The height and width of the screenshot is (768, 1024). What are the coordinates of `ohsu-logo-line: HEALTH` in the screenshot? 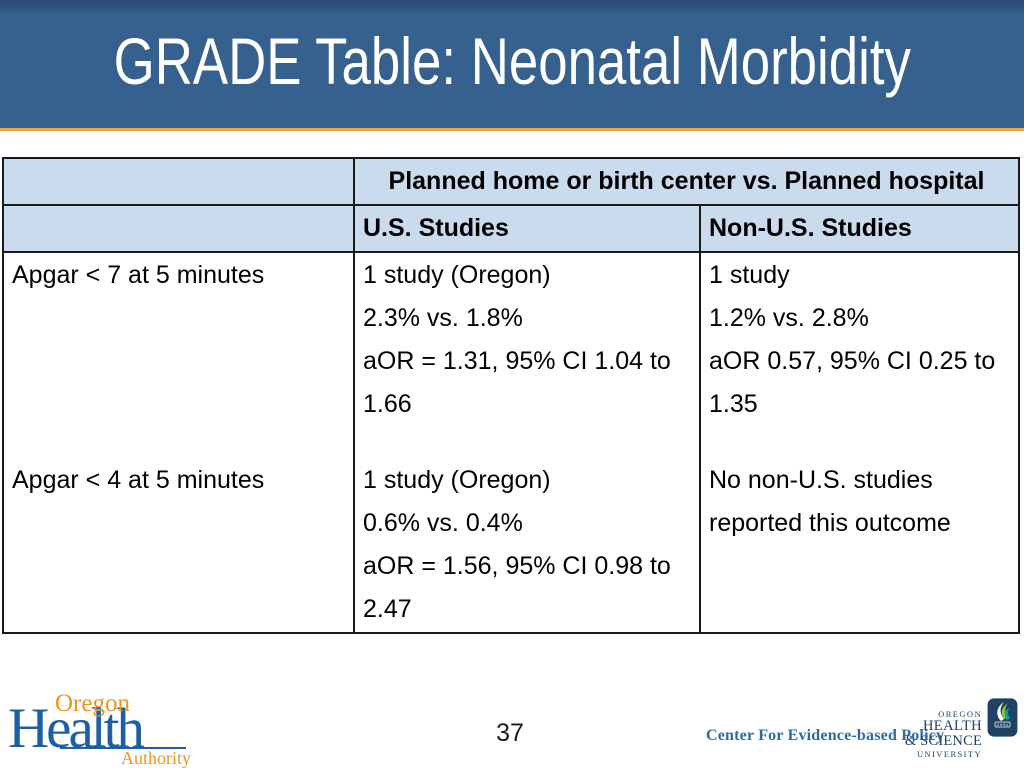 It's located at (952, 726).